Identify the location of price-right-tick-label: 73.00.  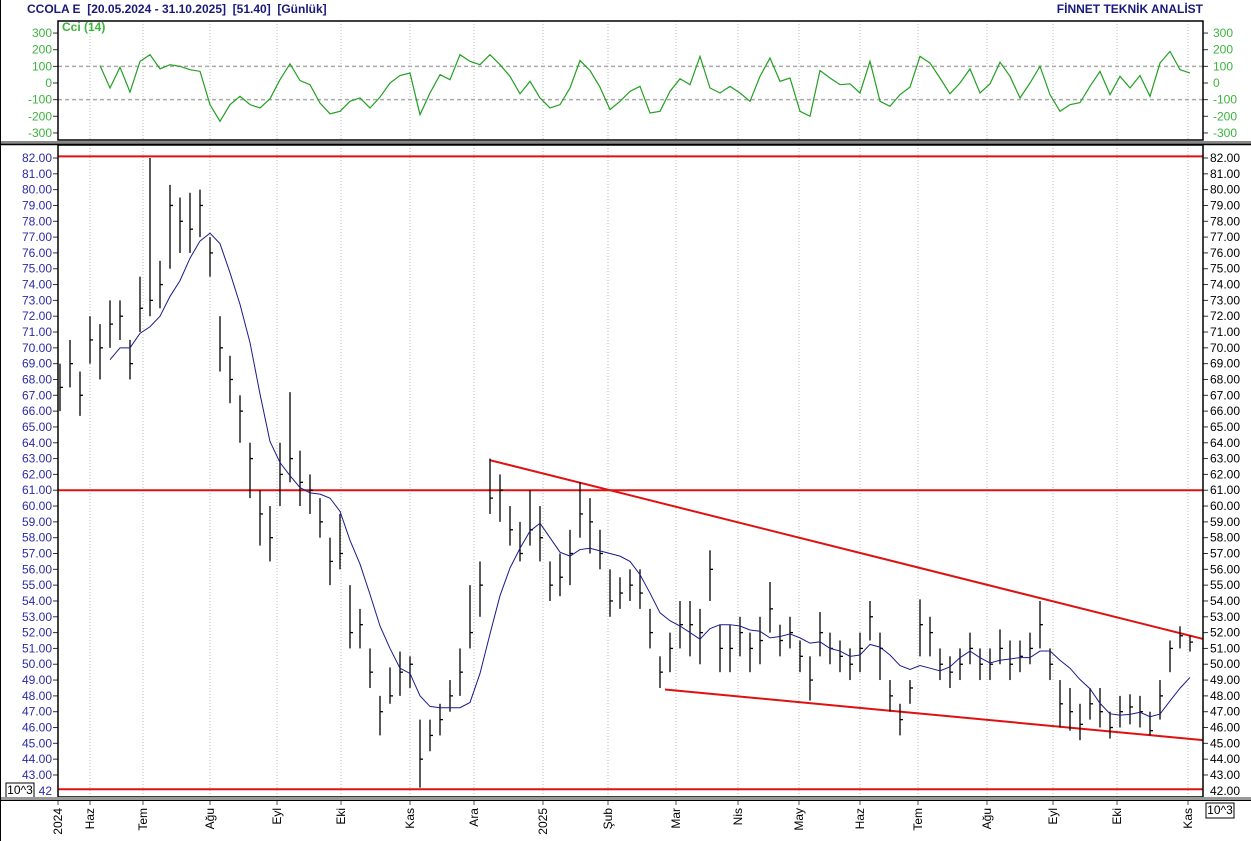
(1225, 300).